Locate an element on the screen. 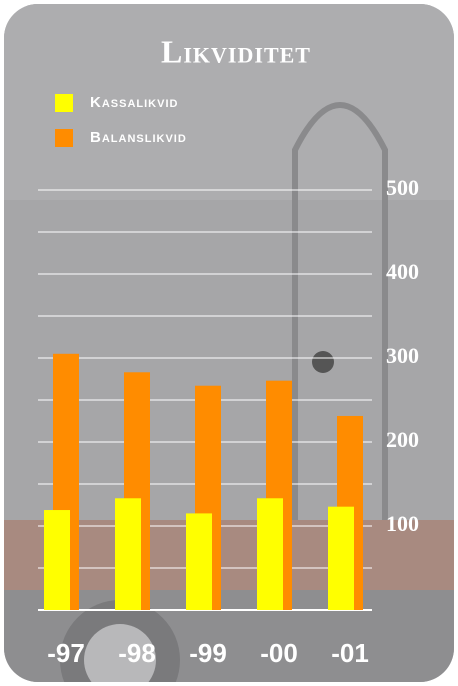  y-tick-label: 500 is located at coordinates (402, 187).